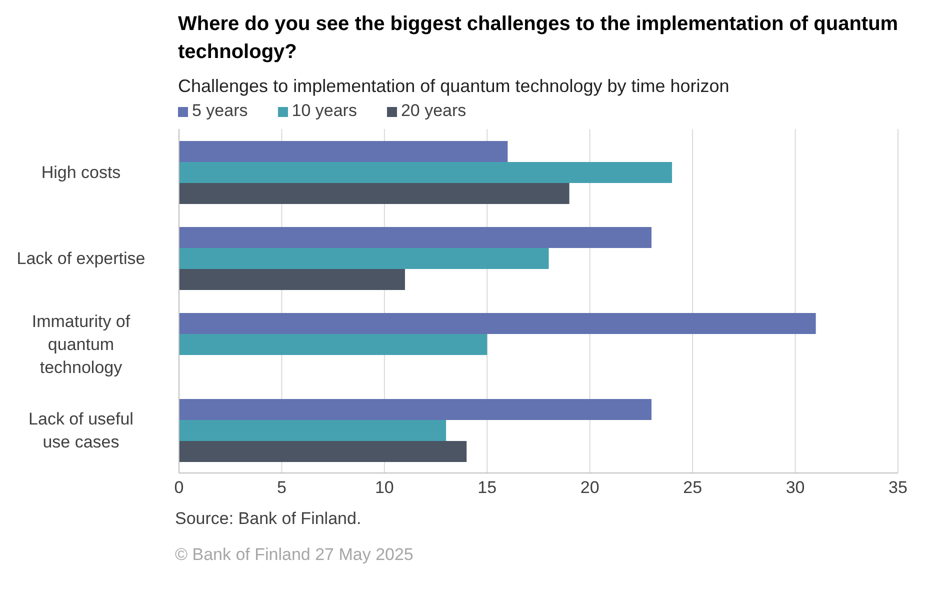 The image size is (930, 607). What do you see at coordinates (433, 110) in the screenshot?
I see `legend-label: 20 years` at bounding box center [433, 110].